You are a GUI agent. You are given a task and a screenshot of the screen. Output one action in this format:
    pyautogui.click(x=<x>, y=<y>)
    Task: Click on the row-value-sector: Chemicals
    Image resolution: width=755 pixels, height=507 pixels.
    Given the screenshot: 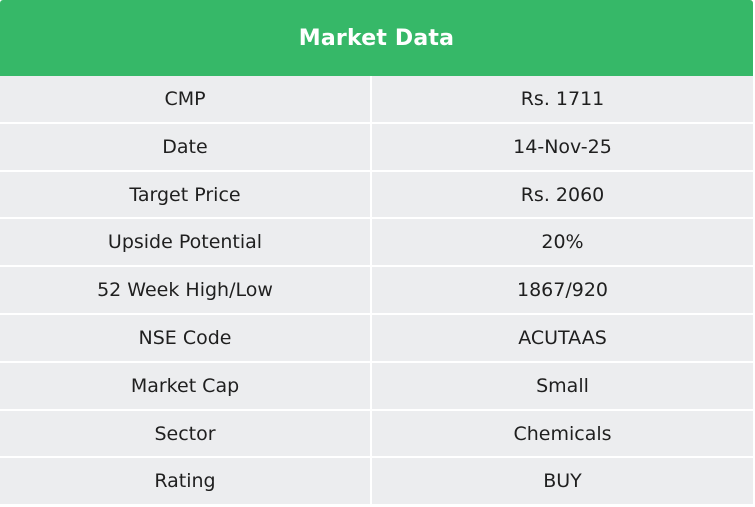 What is the action you would take?
    pyautogui.click(x=562, y=433)
    